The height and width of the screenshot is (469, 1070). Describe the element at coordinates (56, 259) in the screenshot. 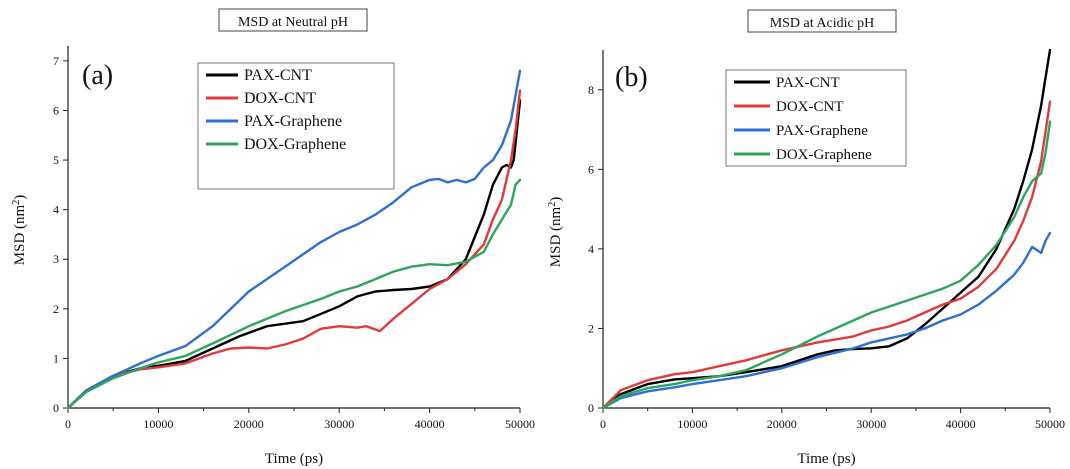

I see `y-tick-label: 3` at that location.